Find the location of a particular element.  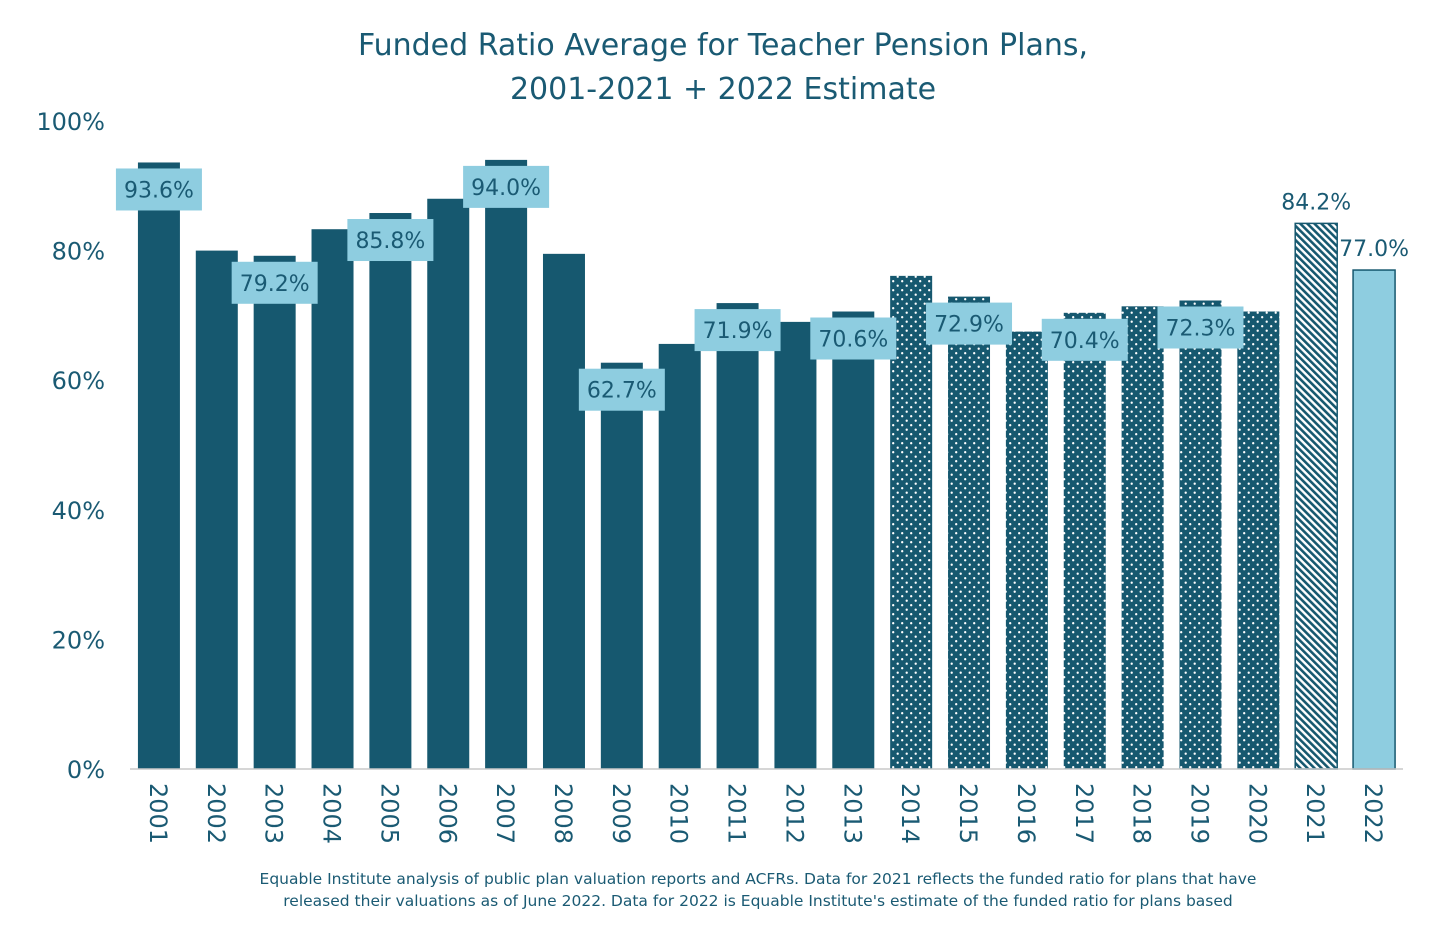

bar-2016 is located at coordinates (1026, 550).